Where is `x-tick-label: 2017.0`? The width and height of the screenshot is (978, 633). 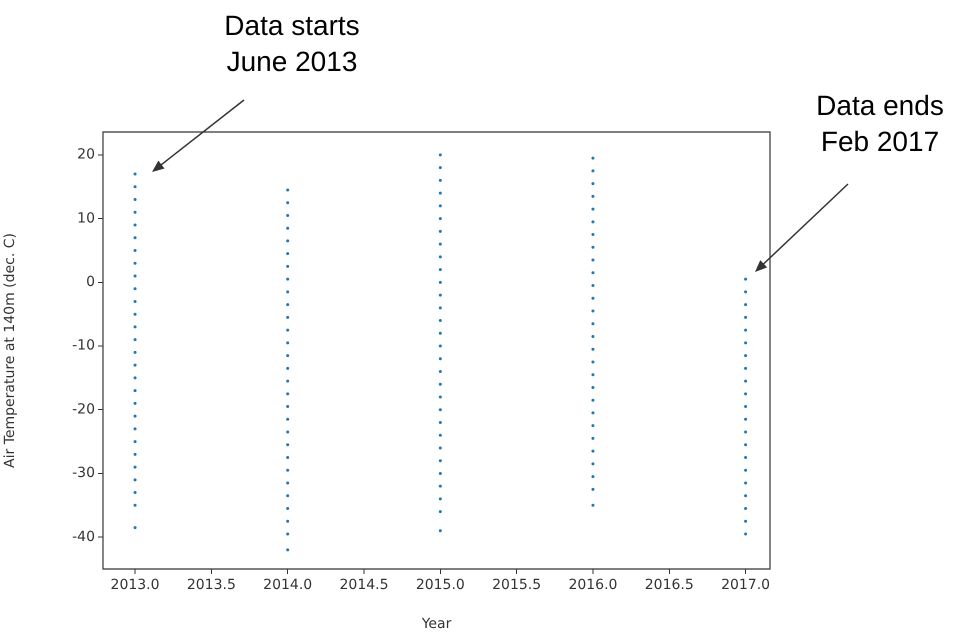
x-tick-label: 2017.0 is located at coordinates (745, 585).